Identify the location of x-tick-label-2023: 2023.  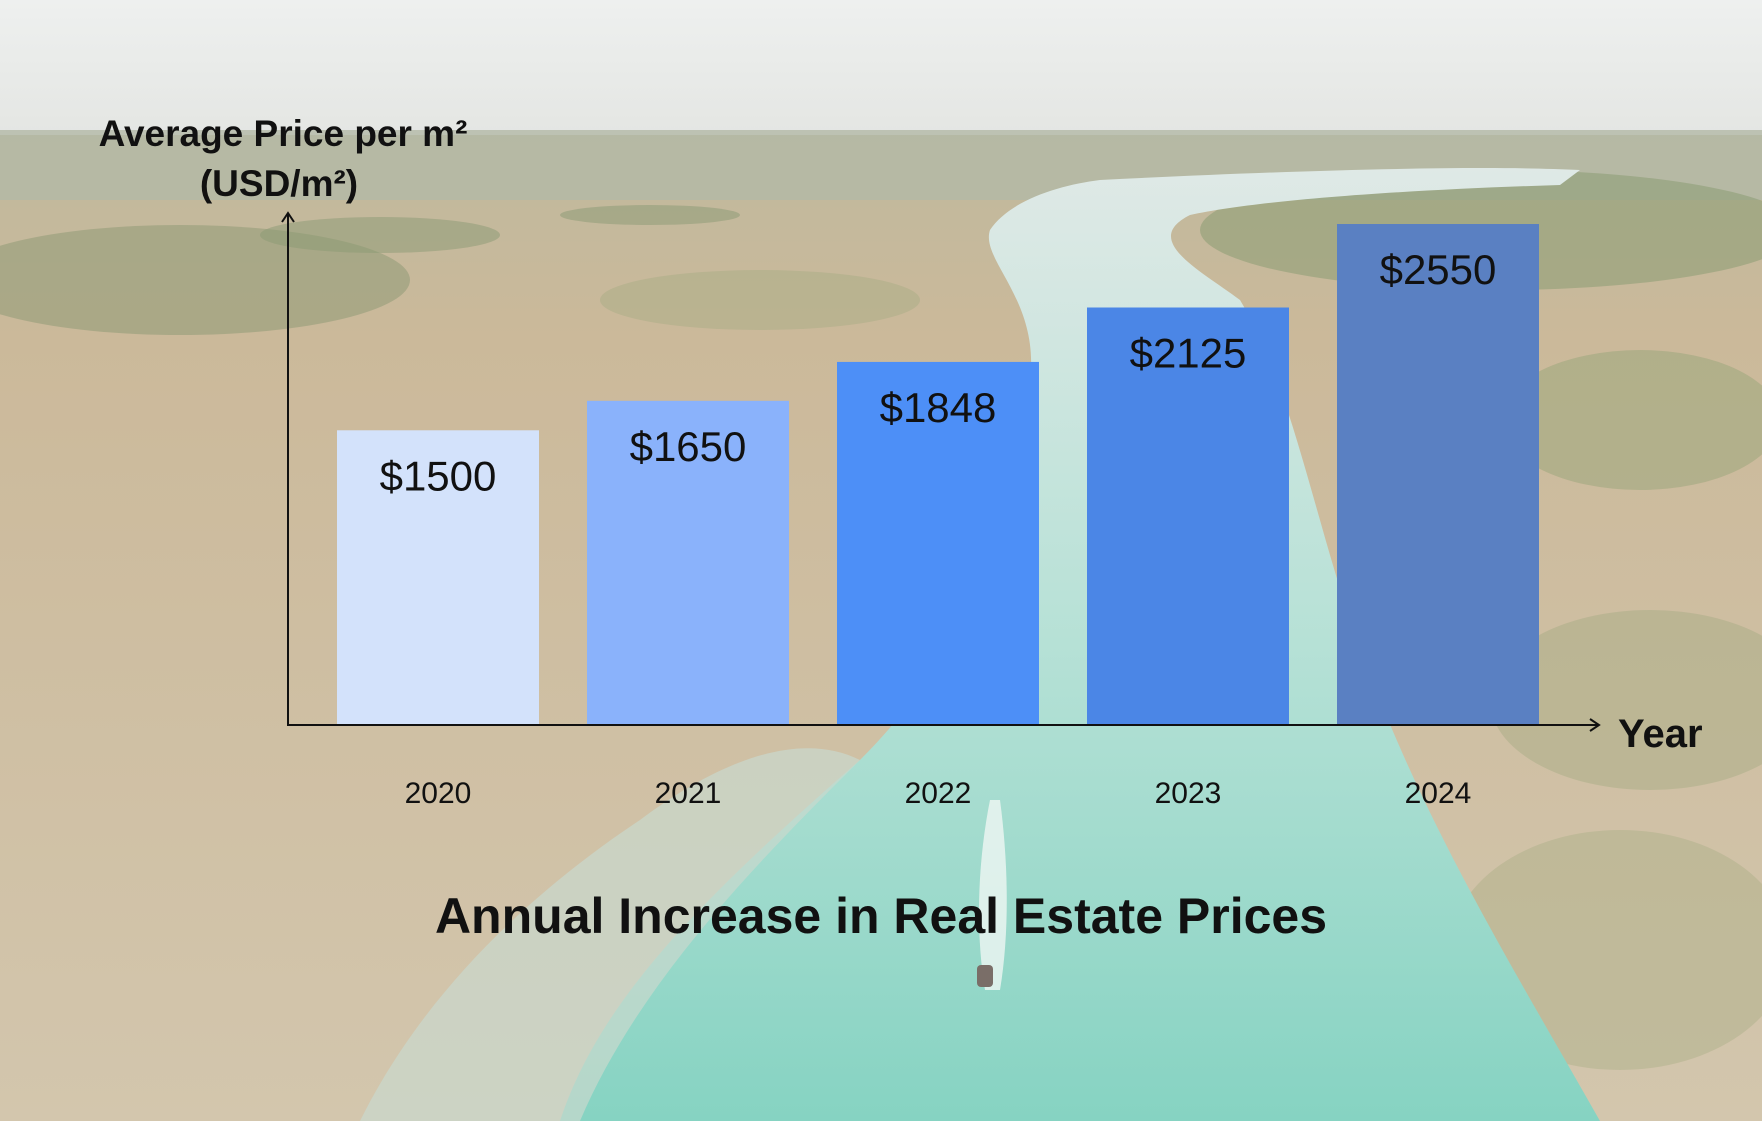
(1188, 793).